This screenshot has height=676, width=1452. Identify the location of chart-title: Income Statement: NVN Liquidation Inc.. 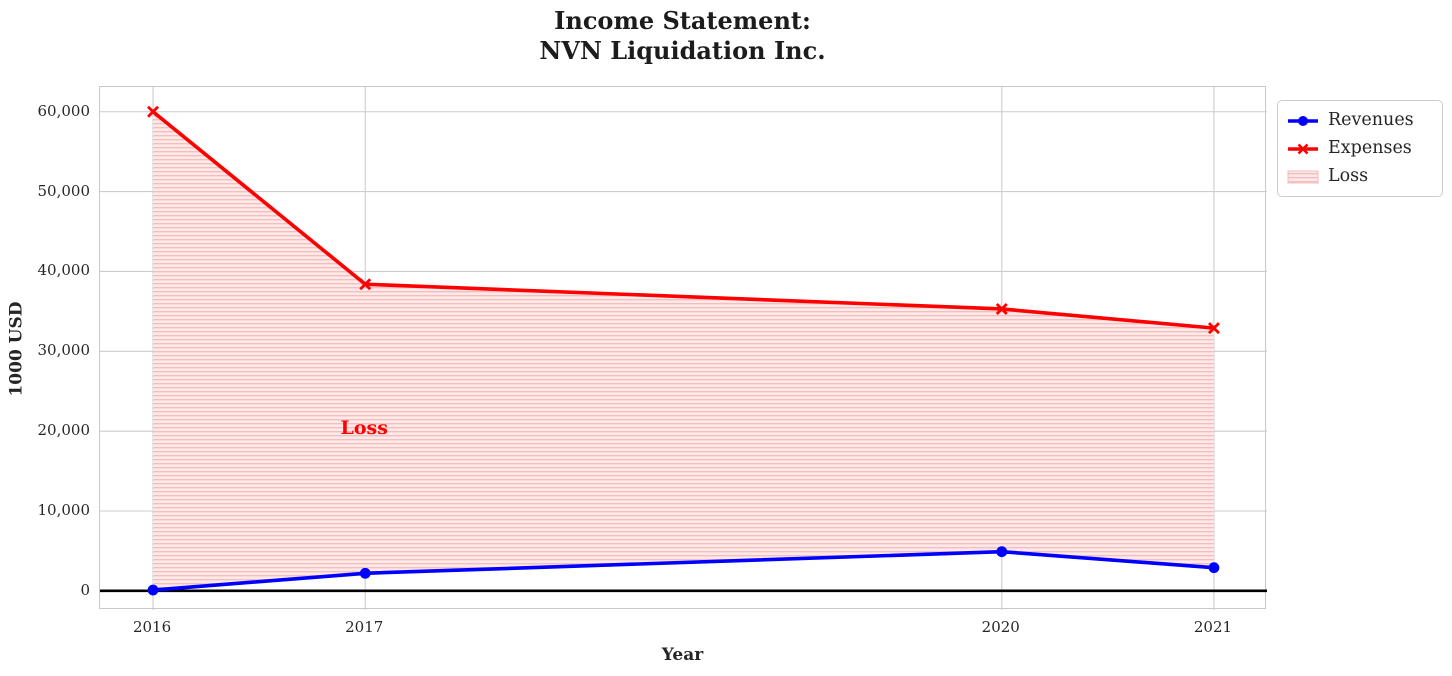
(682, 36).